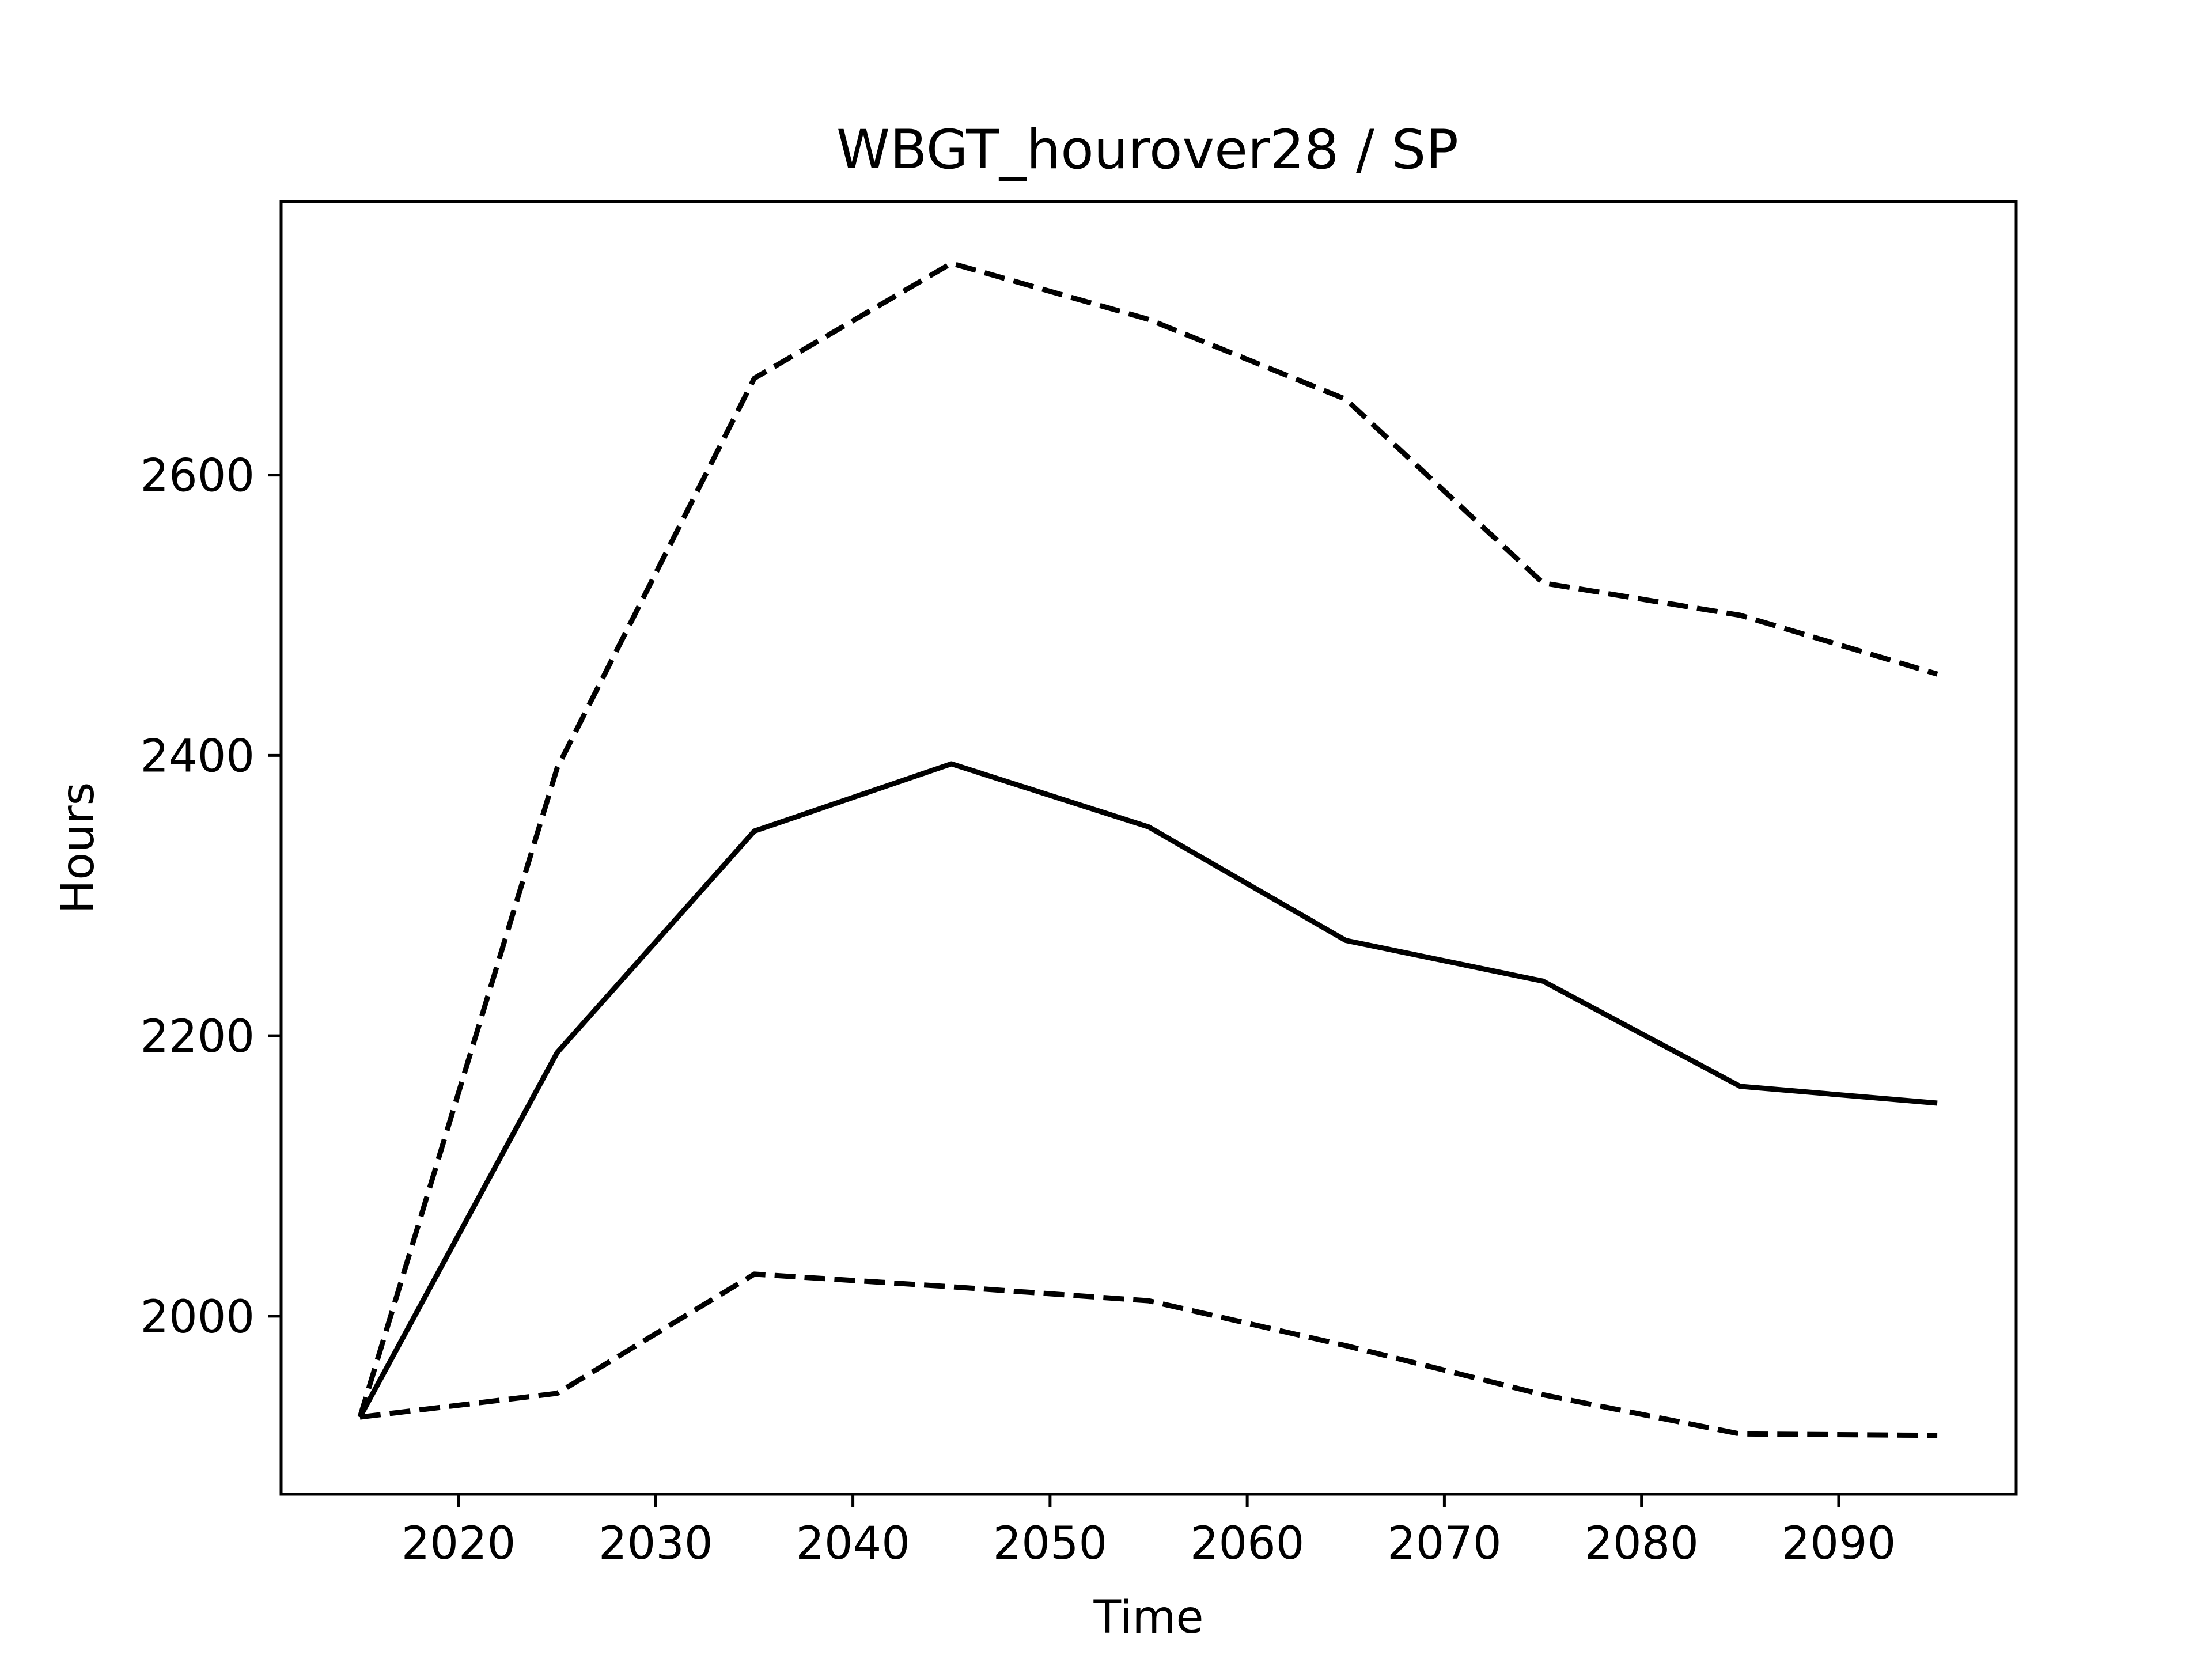 Image resolution: width=2212 pixels, height=1659 pixels. Describe the element at coordinates (459, 1544) in the screenshot. I see `x-tick-label: 2020` at that location.